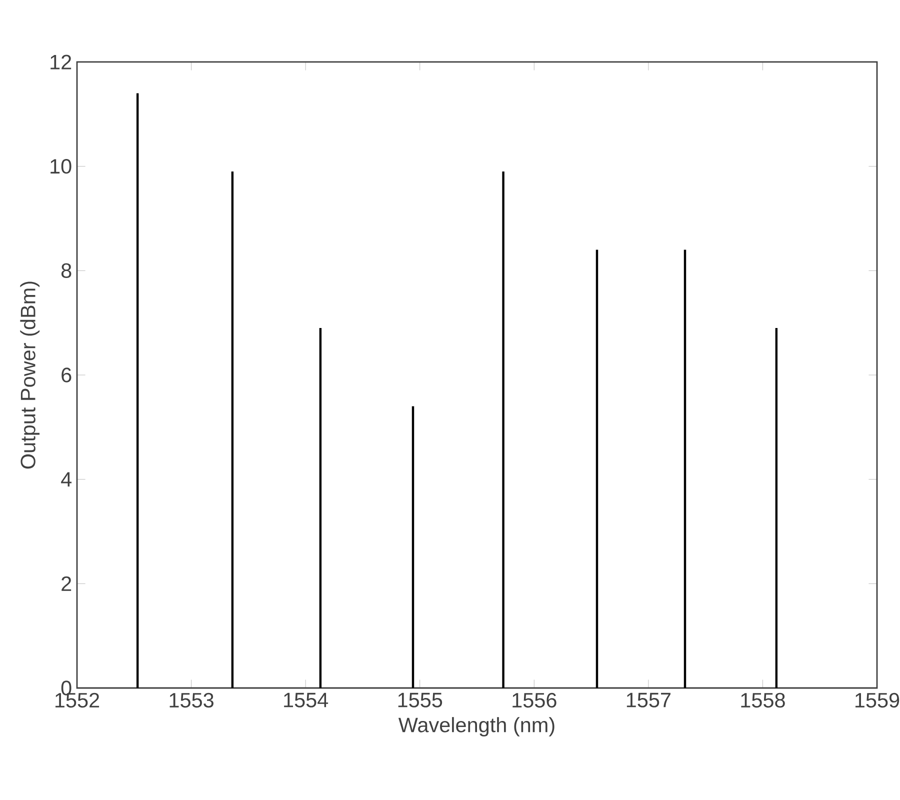 The width and height of the screenshot is (900, 800). Describe the element at coordinates (648, 700) in the screenshot. I see `x-tick-label: 1557` at that location.